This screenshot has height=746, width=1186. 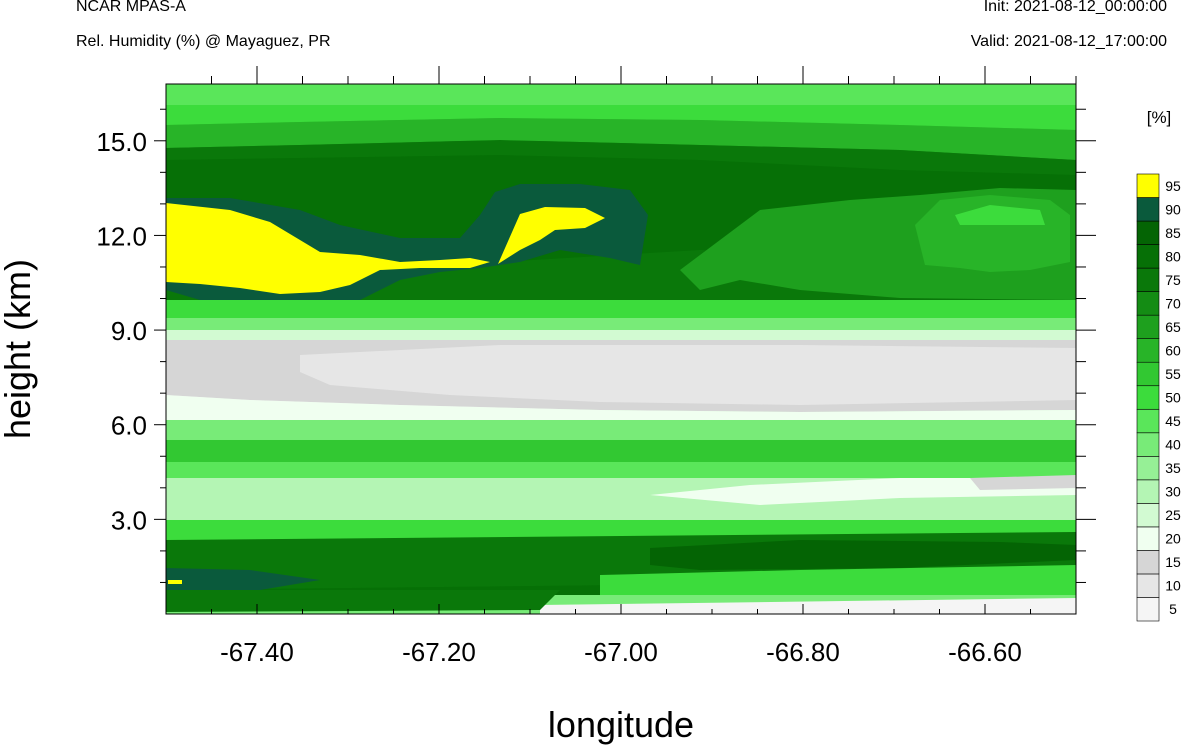 What do you see at coordinates (1173, 398) in the screenshot?
I see `colorbar-label: 50` at bounding box center [1173, 398].